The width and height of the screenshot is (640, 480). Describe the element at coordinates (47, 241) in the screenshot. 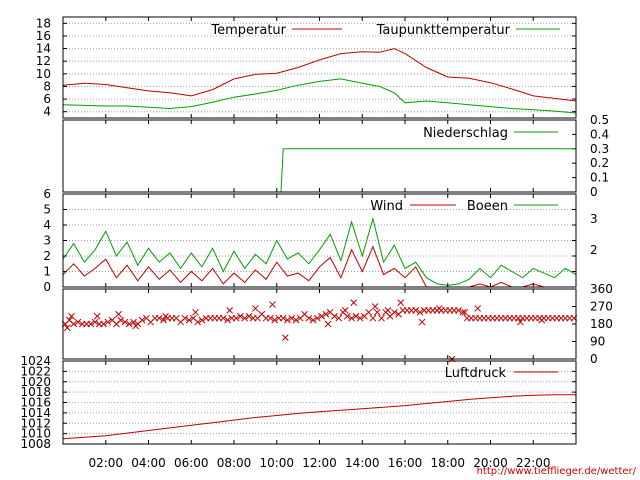

I see `ytick-label: 3` at that location.